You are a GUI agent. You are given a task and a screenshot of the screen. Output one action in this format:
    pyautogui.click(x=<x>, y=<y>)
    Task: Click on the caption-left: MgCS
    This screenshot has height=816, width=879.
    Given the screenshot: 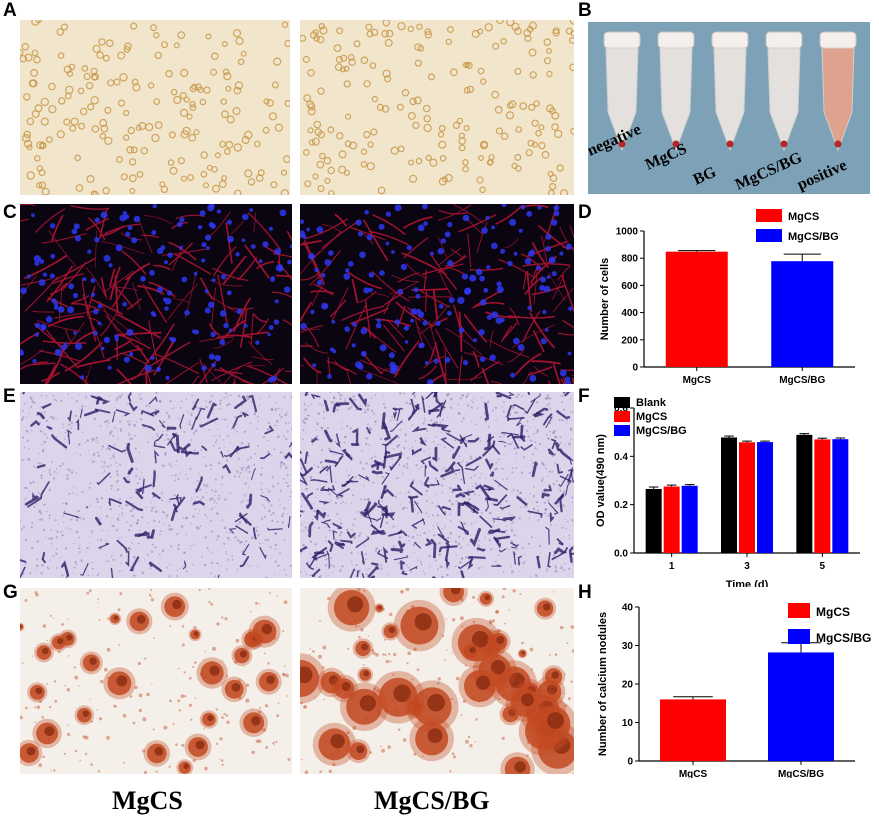 What is the action you would take?
    pyautogui.click(x=147, y=800)
    